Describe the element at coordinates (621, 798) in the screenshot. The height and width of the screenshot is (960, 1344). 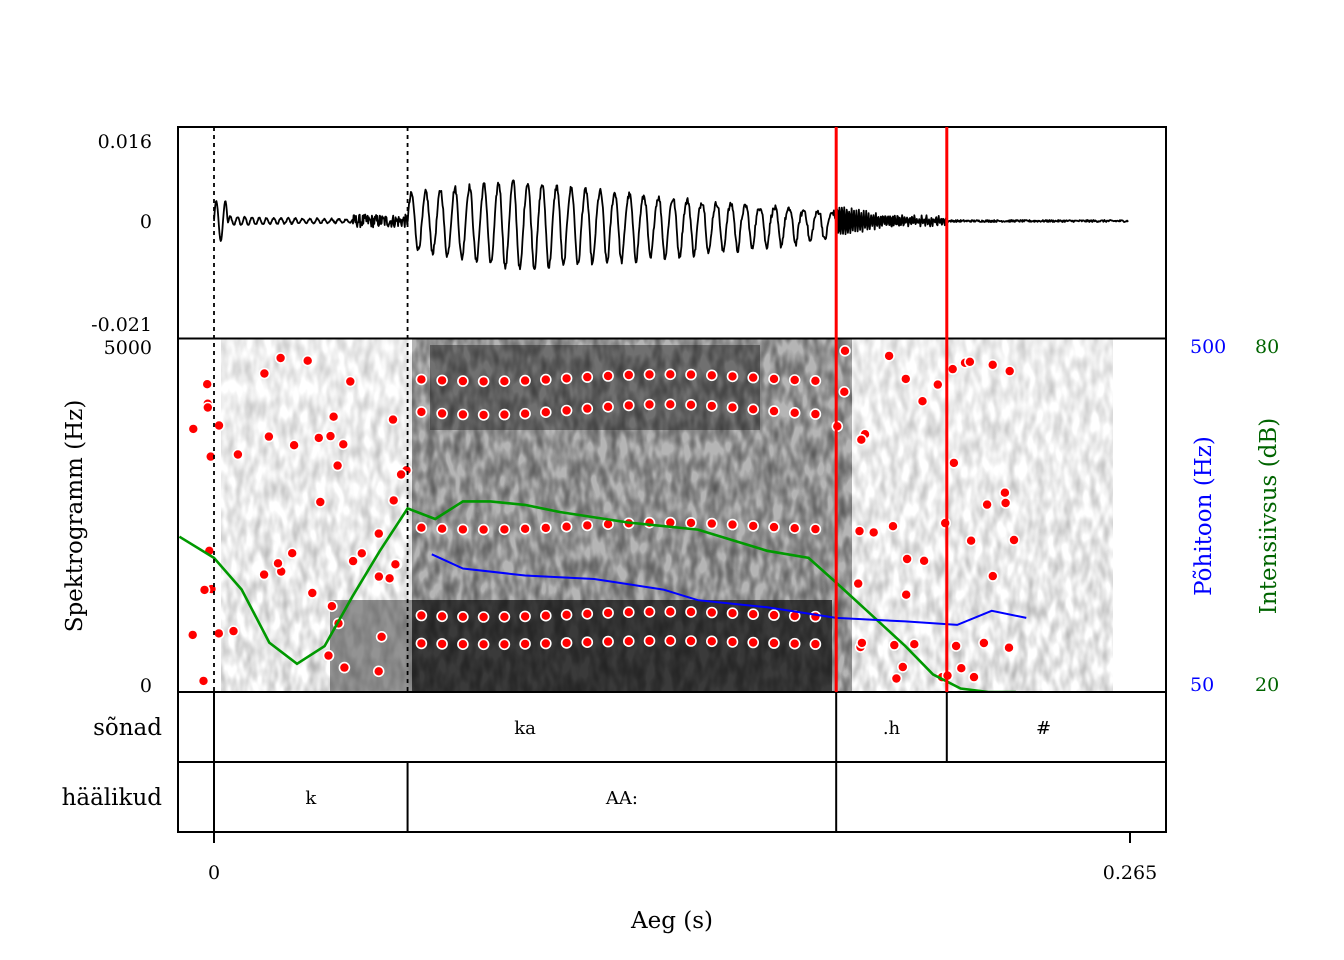
I see `tier-interval-label: AA:` at that location.